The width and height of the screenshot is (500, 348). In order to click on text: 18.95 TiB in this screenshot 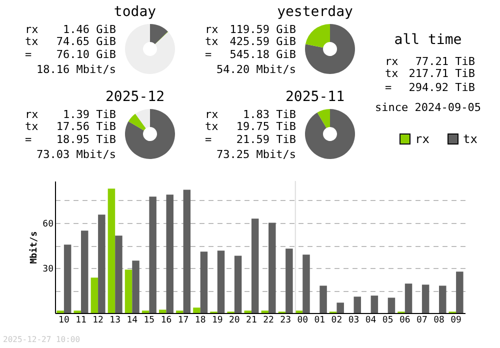, I will do `click(86, 139)`.